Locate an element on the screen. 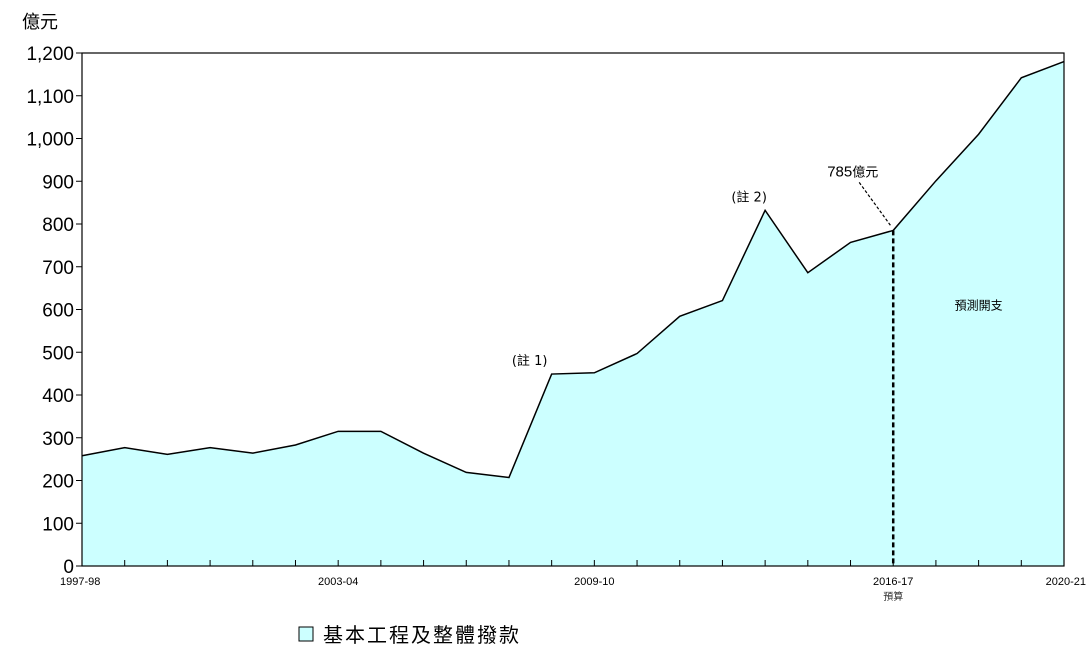 Image resolution: width=1088 pixels, height=645 pixels. callout-value: 785 is located at coordinates (839, 171).